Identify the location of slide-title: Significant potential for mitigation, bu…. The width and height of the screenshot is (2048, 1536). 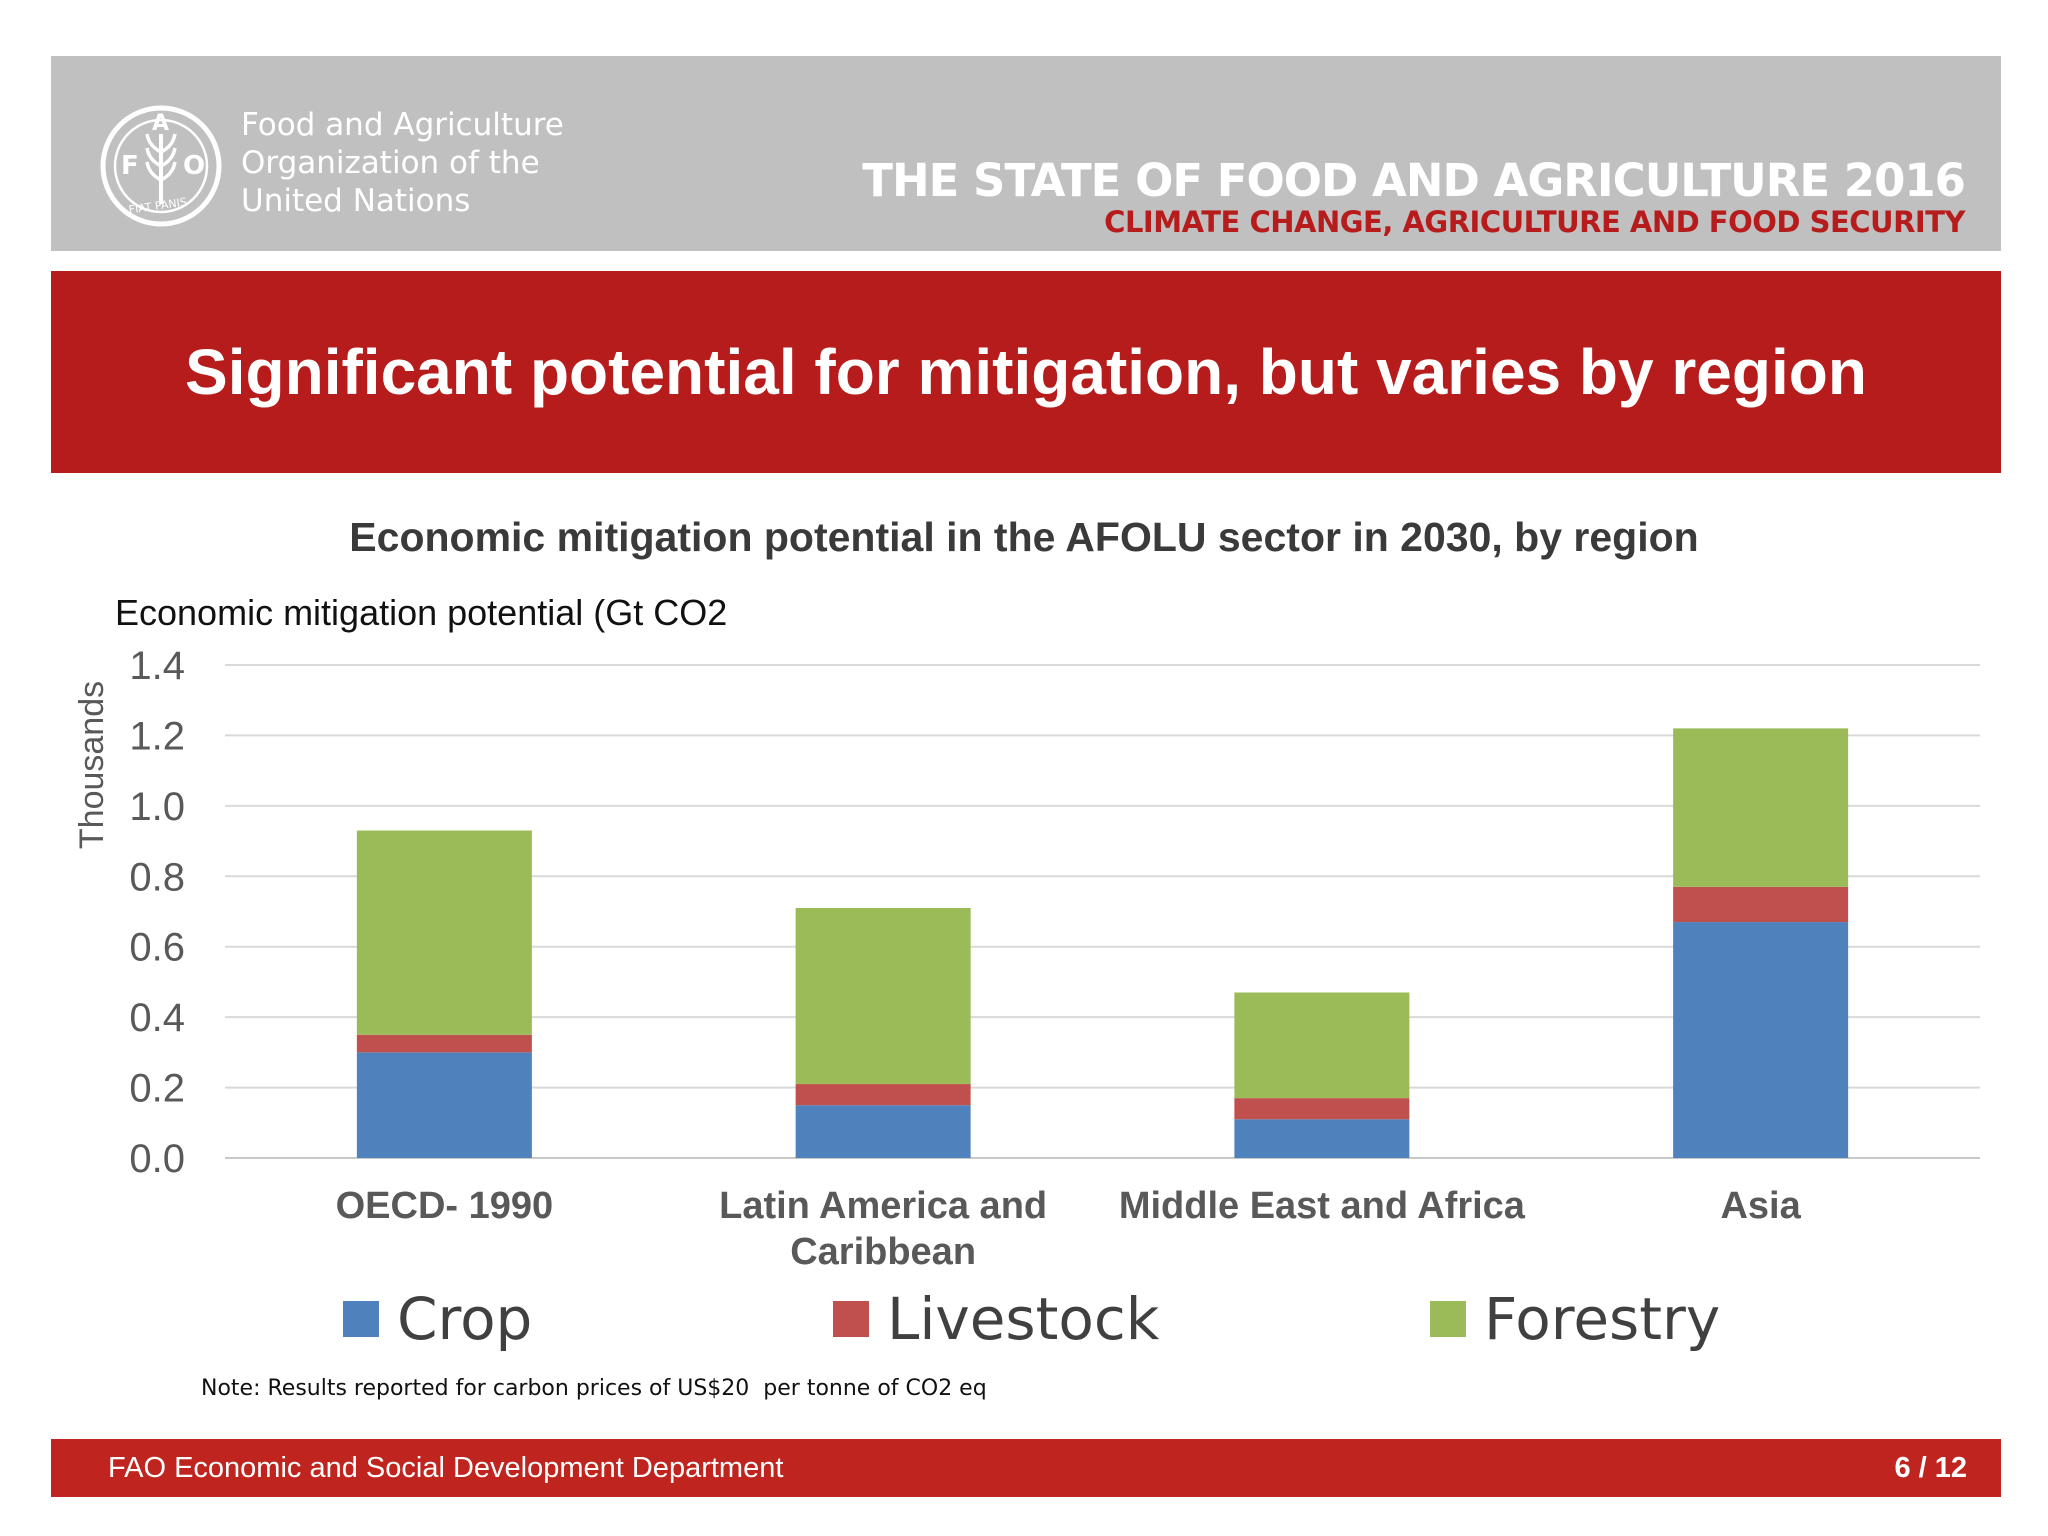
(1026, 372).